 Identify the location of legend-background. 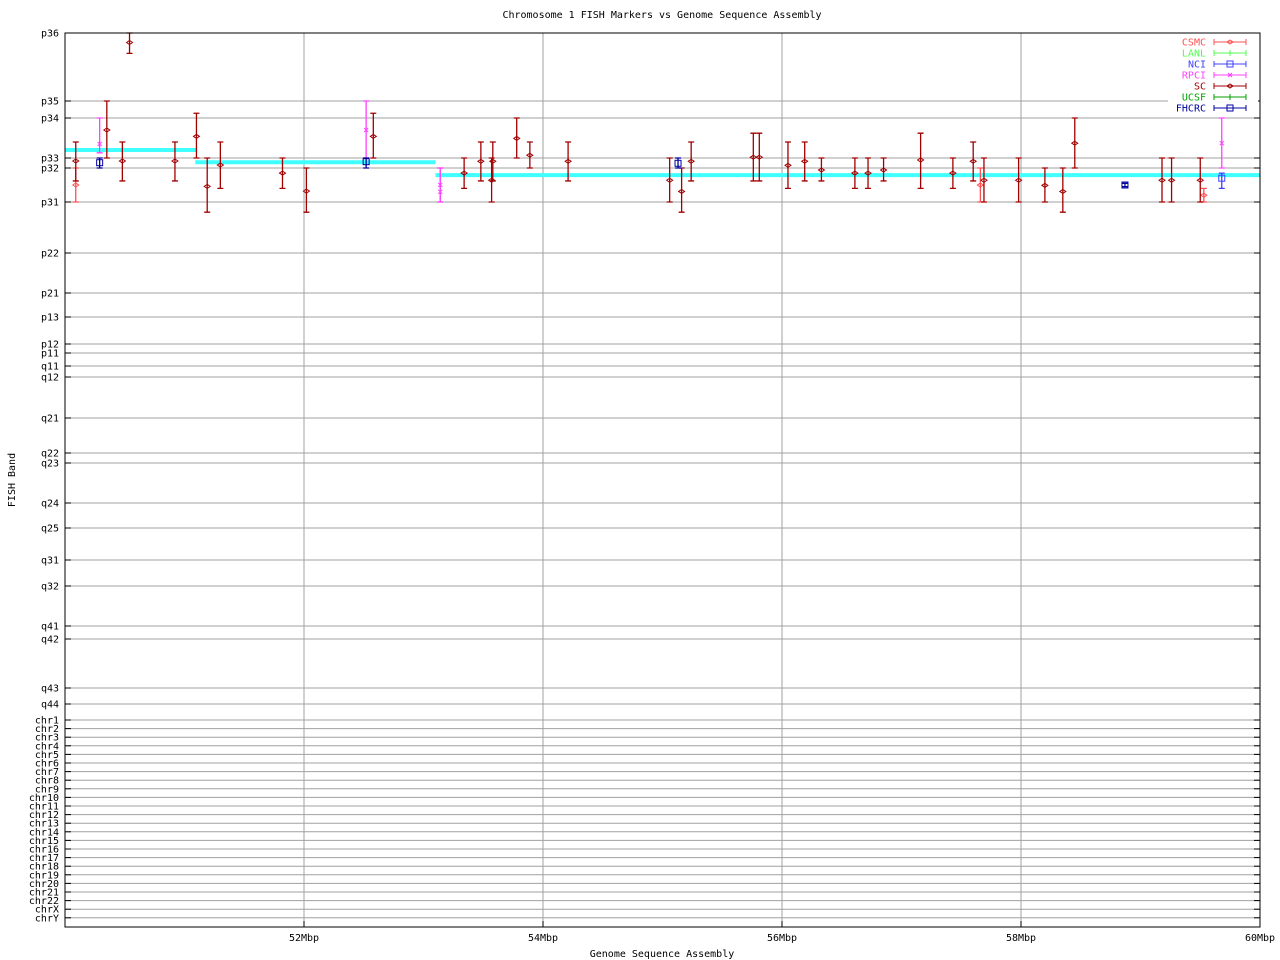
(1213, 76).